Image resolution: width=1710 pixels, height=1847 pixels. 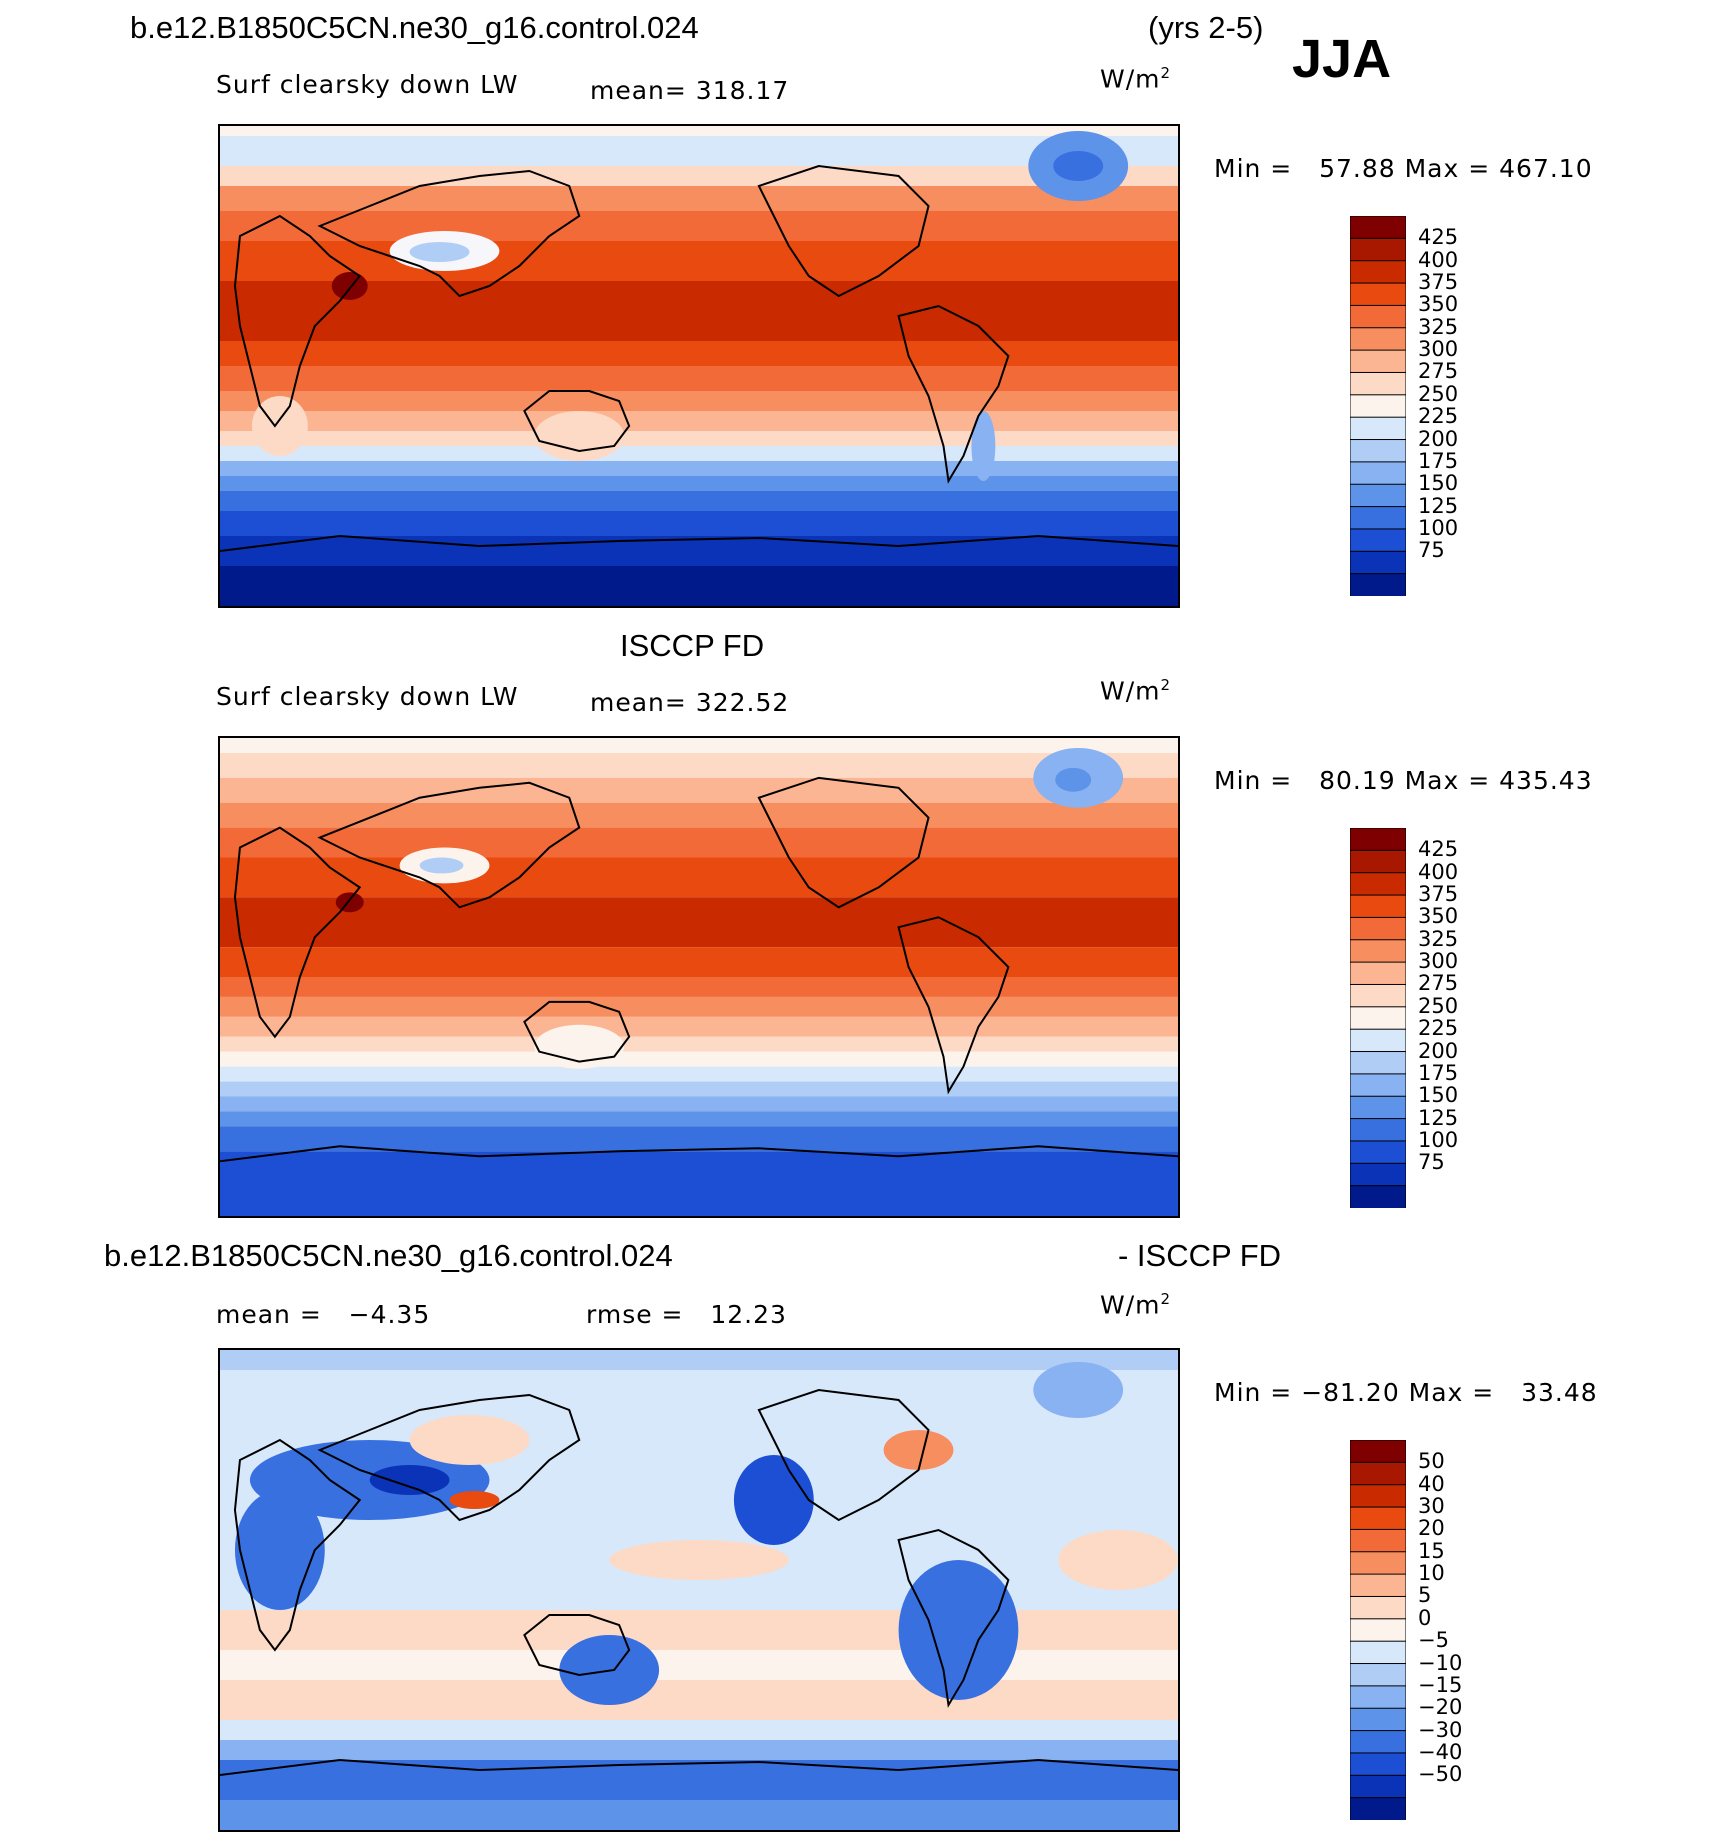 What do you see at coordinates (699, 366) in the screenshot?
I see `panel1-map` at bounding box center [699, 366].